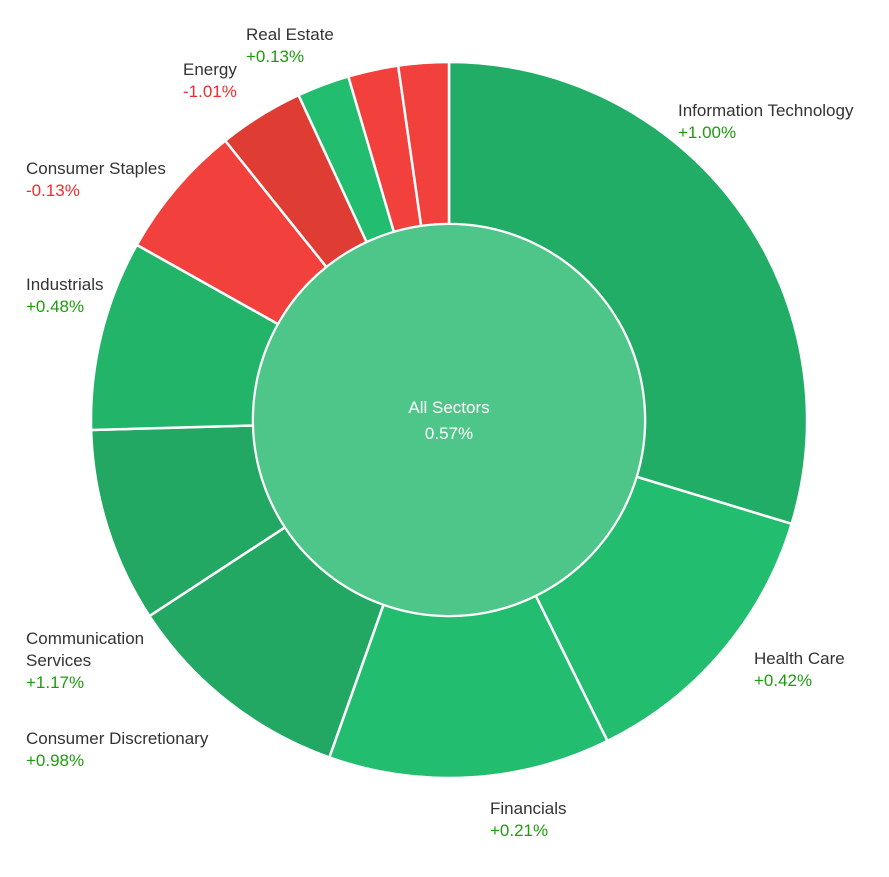 The height and width of the screenshot is (877, 889). What do you see at coordinates (707, 132) in the screenshot?
I see `sector-change: +1.00%` at bounding box center [707, 132].